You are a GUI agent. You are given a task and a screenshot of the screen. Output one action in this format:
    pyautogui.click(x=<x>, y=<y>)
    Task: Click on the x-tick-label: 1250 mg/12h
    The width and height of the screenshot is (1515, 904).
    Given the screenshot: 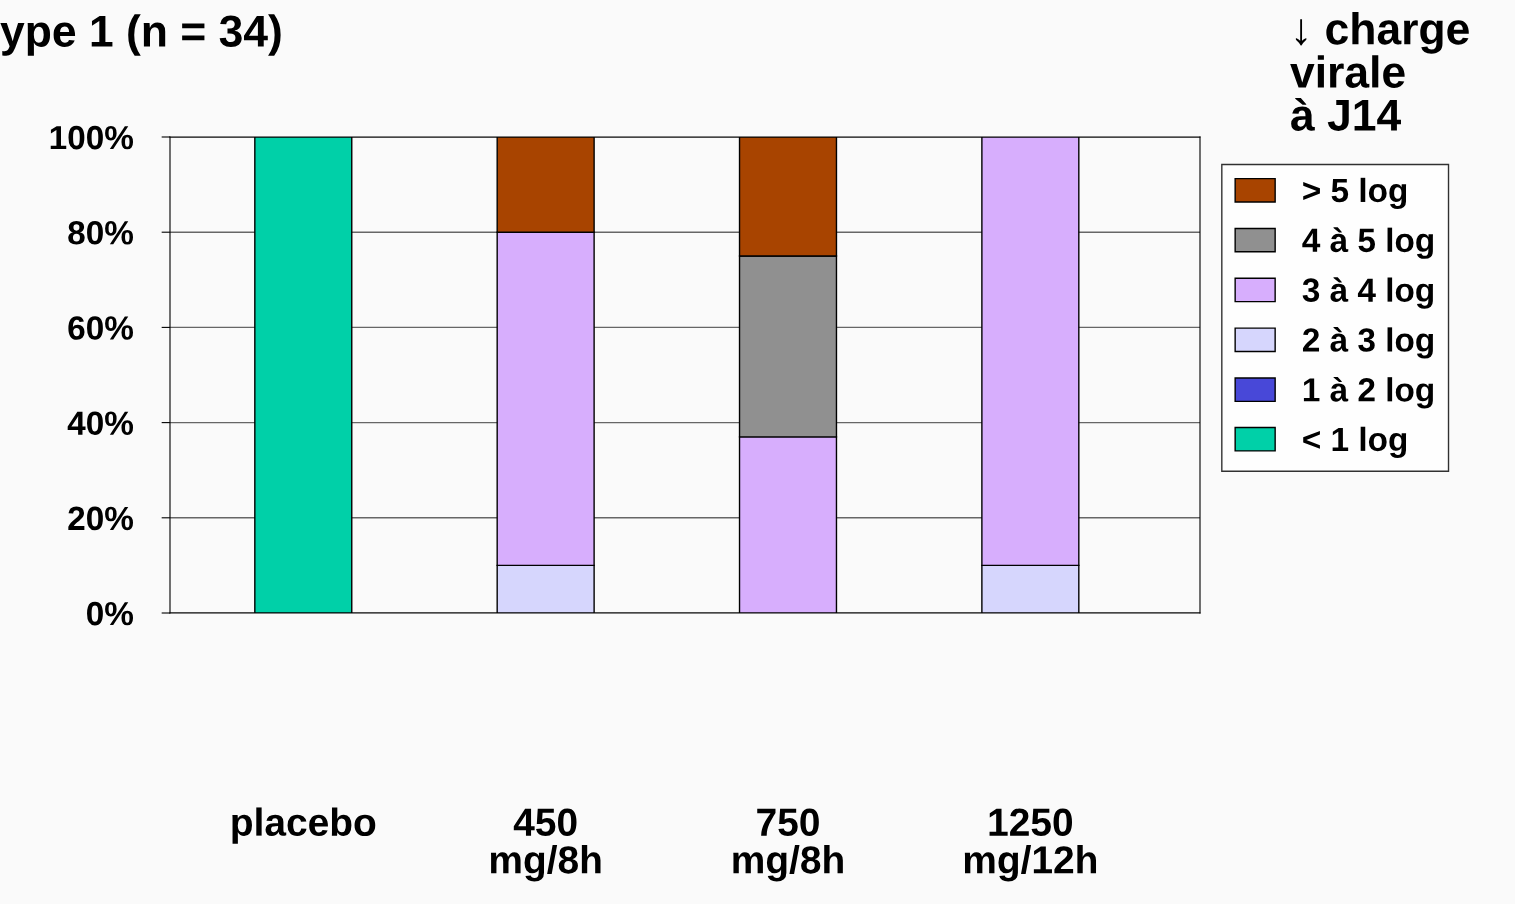 What is the action you would take?
    pyautogui.click(x=1030, y=845)
    